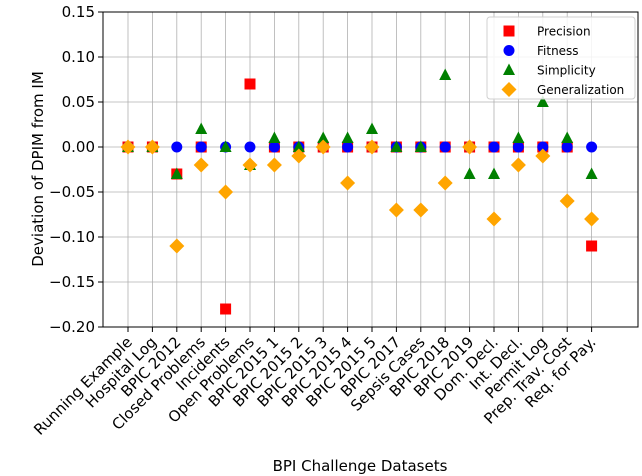  Describe the element at coordinates (558, 51) in the screenshot. I see `legend-label-fitness: Fitness` at that location.